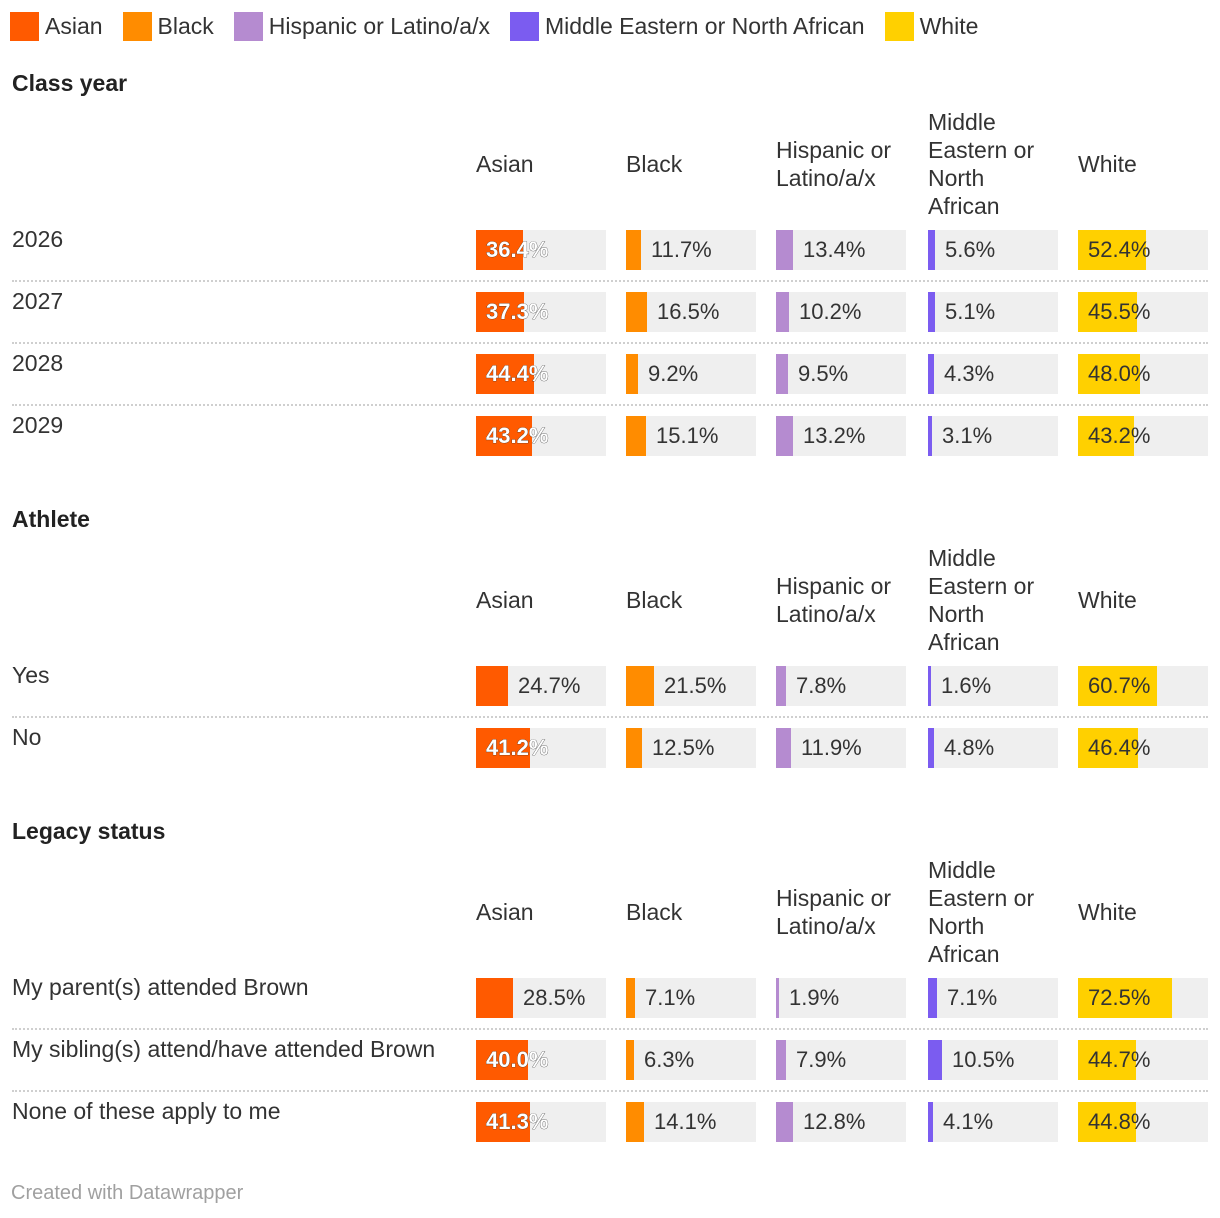 The height and width of the screenshot is (1218, 1220). Describe the element at coordinates (517, 250) in the screenshot. I see `data-label: 36.4%` at that location.